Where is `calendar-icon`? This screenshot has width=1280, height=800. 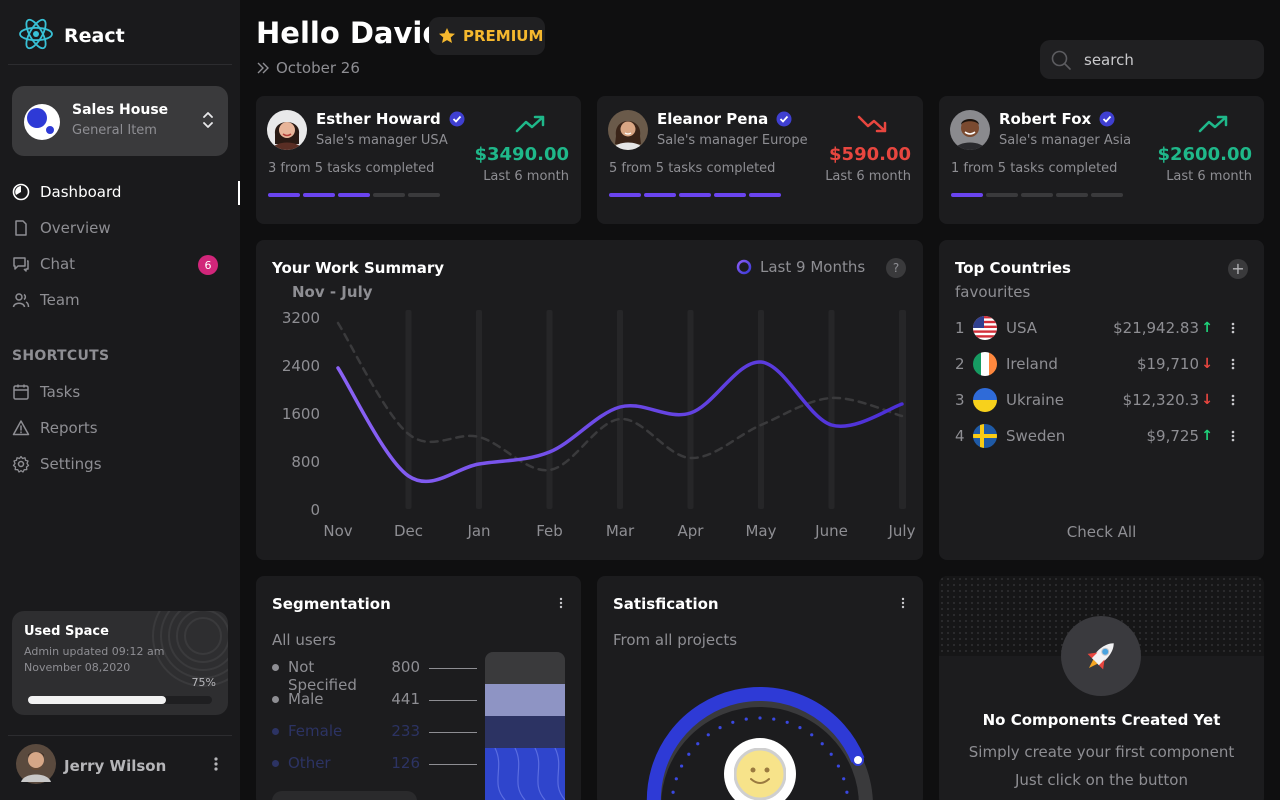
calendar-icon is located at coordinates (21, 392).